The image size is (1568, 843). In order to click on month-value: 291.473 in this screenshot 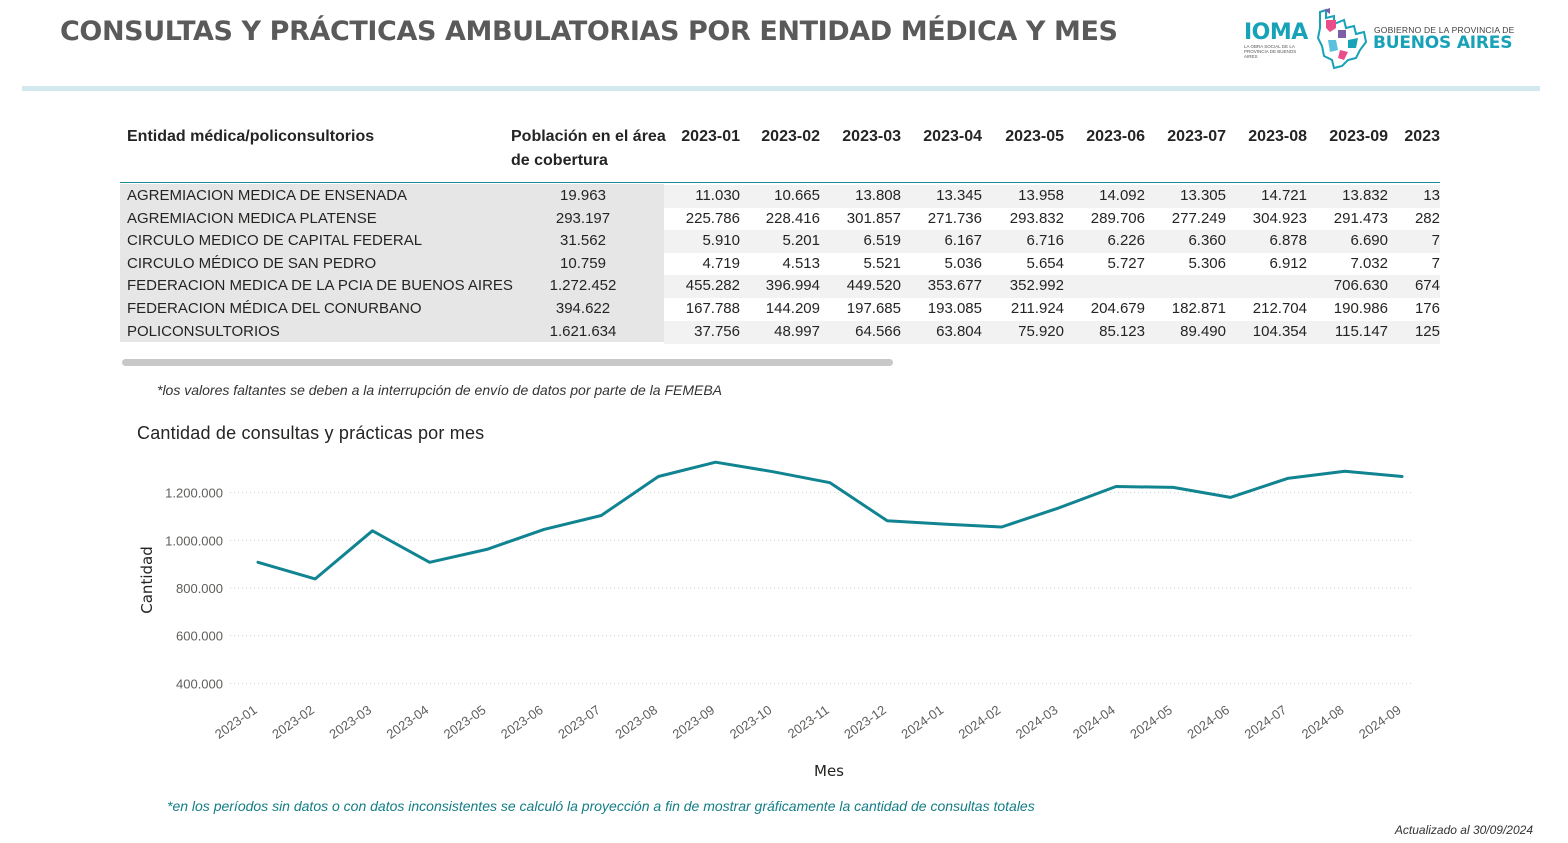, I will do `click(1360, 218)`.